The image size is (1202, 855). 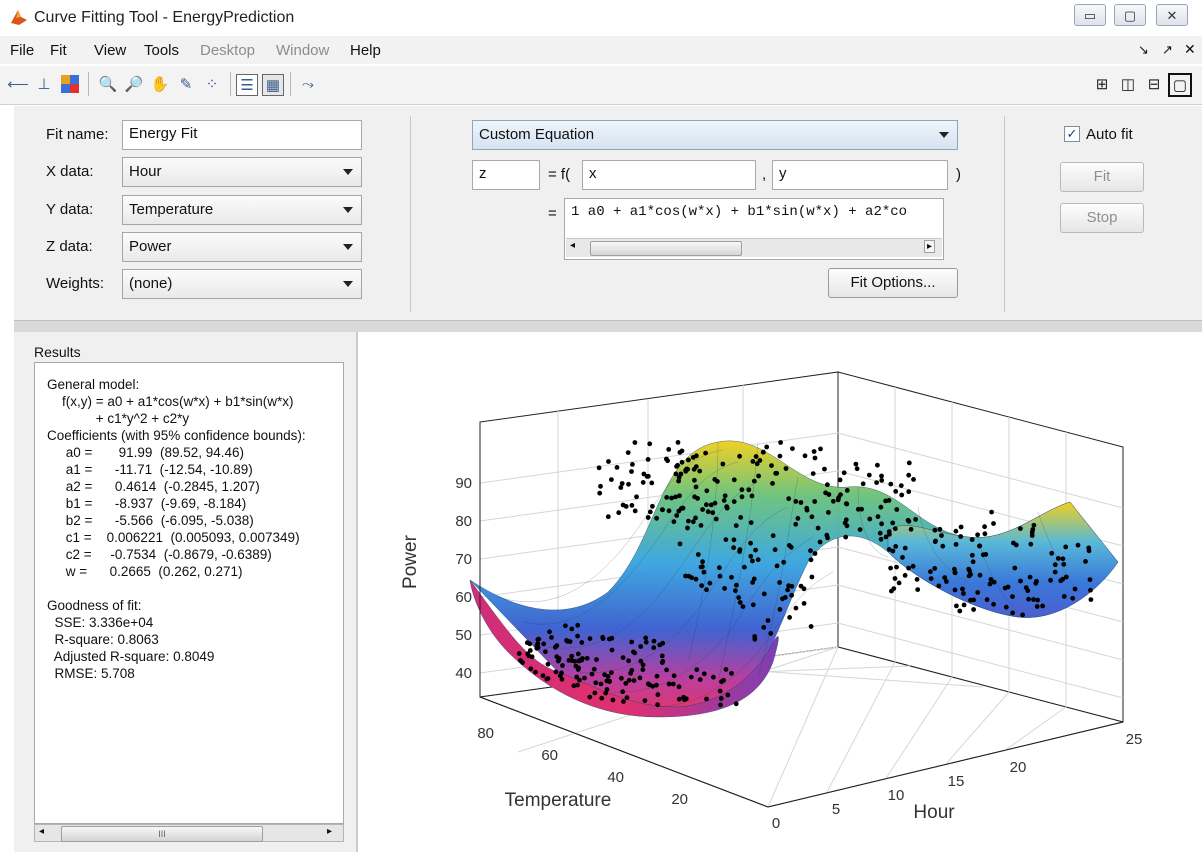 What do you see at coordinates (1143, 49) in the screenshot?
I see `dock-arrow-icon: ↘` at bounding box center [1143, 49].